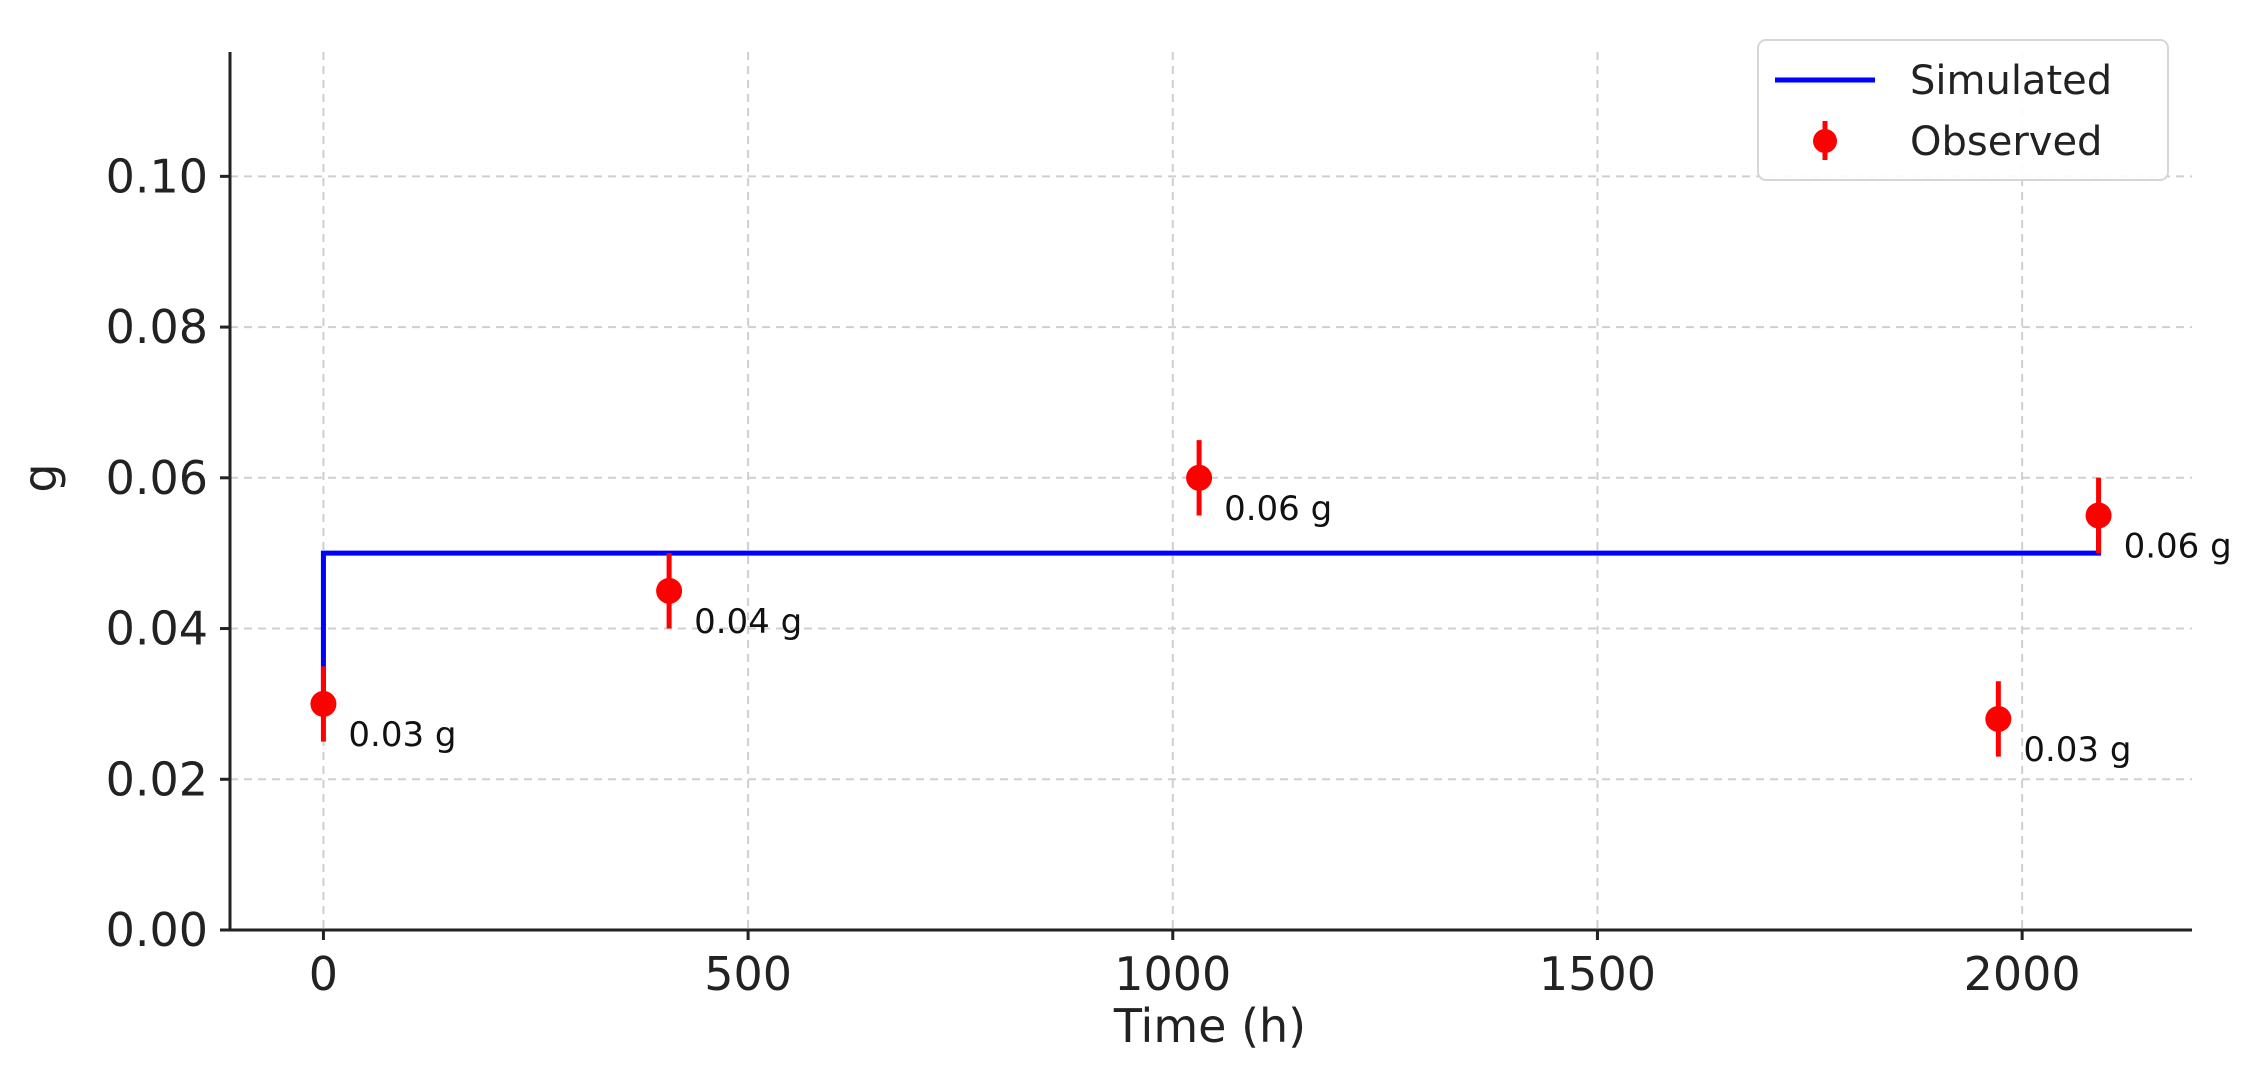  I want to click on y-axis-label: g, so click(40, 477).